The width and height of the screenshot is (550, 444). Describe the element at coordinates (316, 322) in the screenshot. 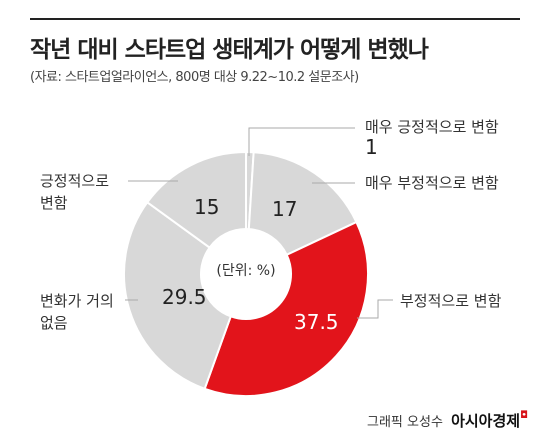

I see `slice-value-negative: 37.5` at that location.